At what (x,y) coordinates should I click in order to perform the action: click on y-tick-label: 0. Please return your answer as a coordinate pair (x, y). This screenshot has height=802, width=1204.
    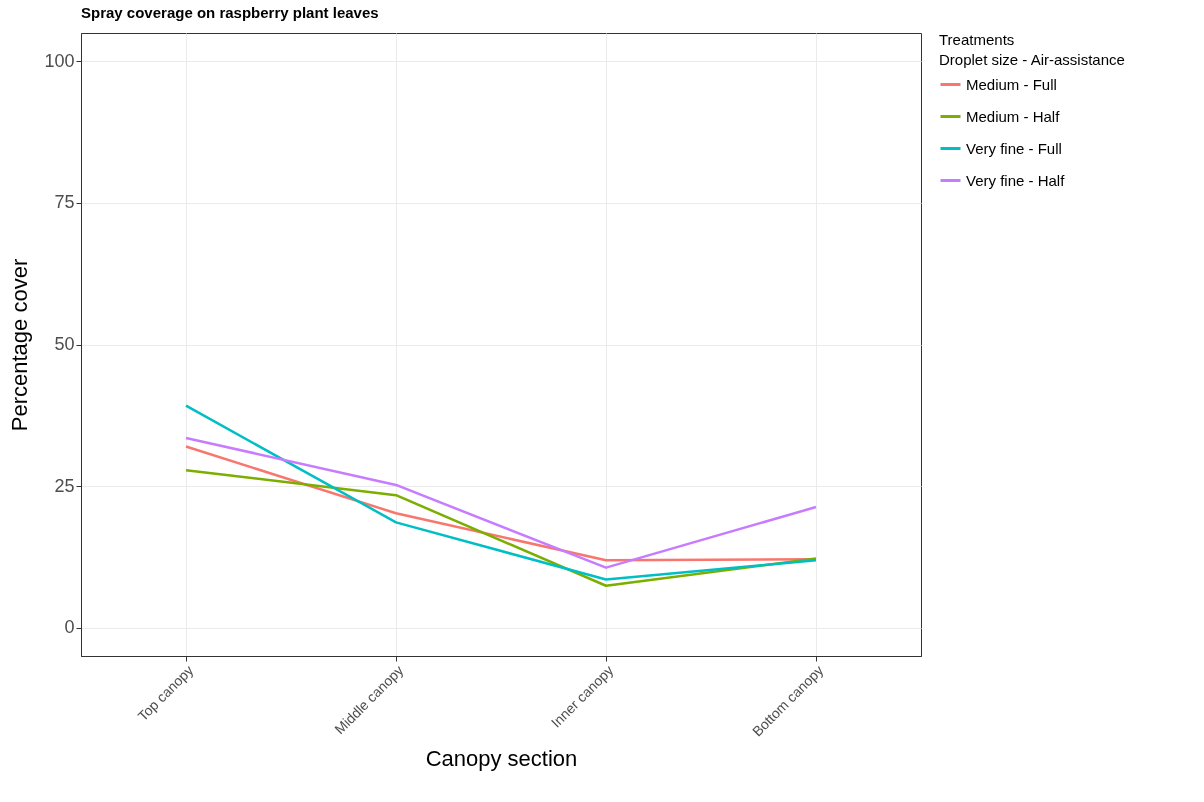
    Looking at the image, I should click on (69, 627).